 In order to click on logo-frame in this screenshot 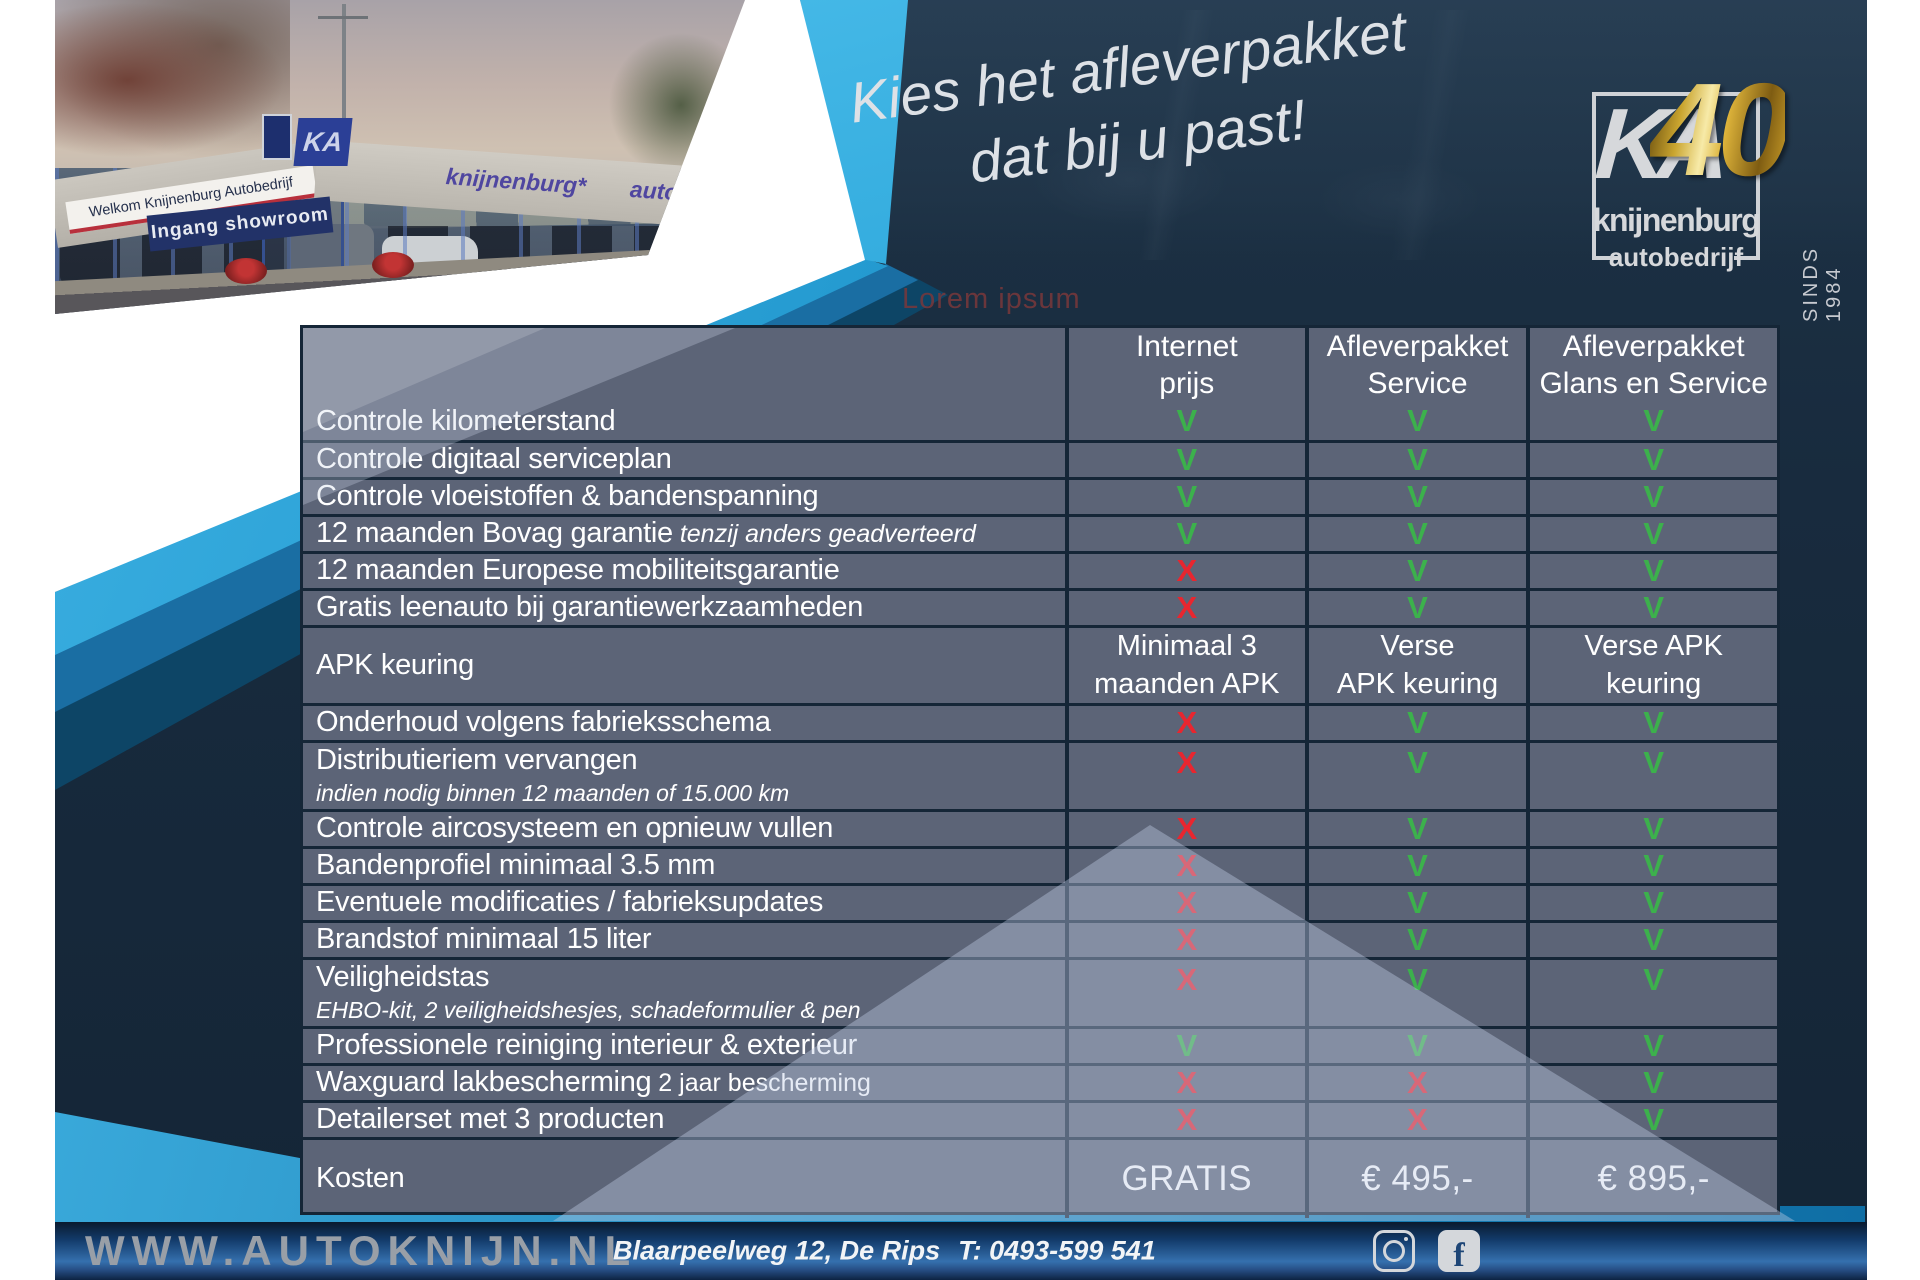, I will do `click(1676, 176)`.